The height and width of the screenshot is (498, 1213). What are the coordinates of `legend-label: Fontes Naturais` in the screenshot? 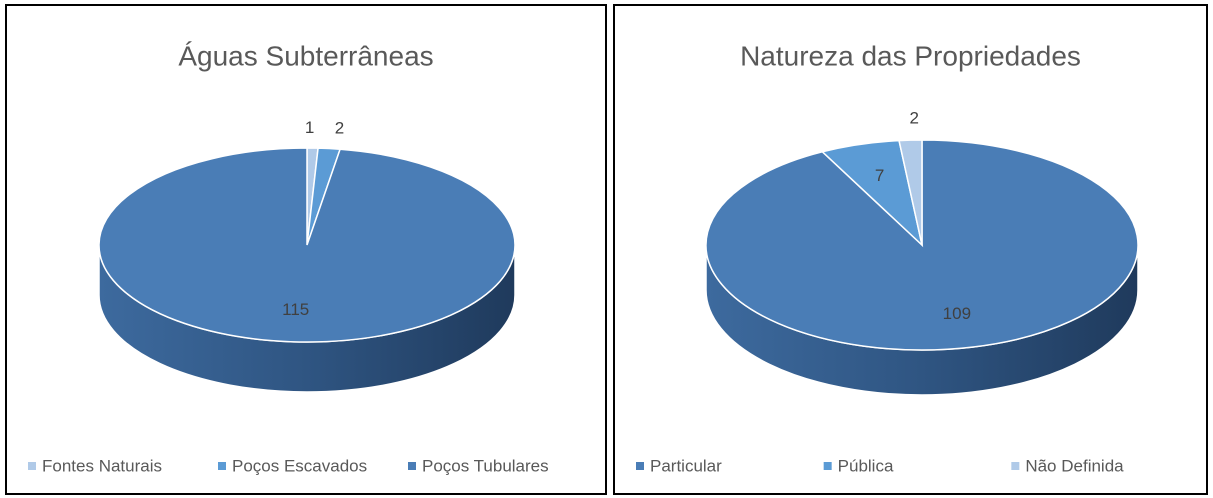 It's located at (102, 465).